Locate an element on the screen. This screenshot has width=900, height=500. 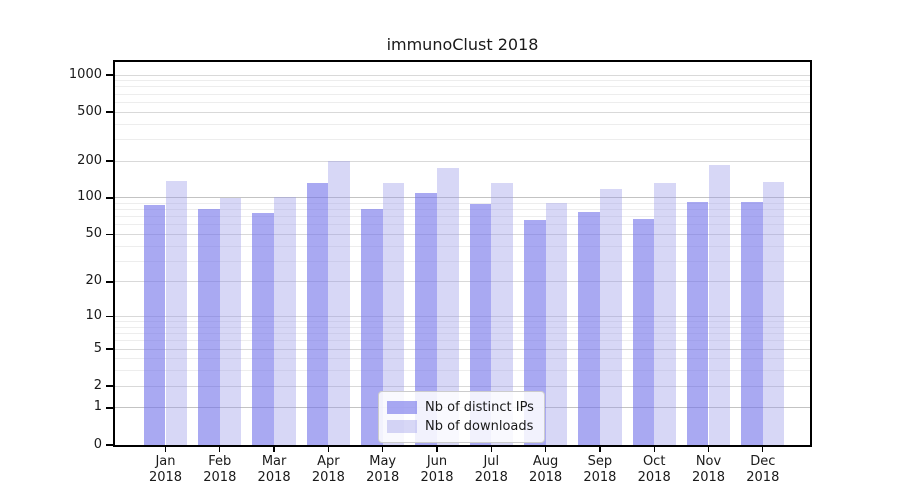
x-tick-label: May 2018 is located at coordinates (383, 470).